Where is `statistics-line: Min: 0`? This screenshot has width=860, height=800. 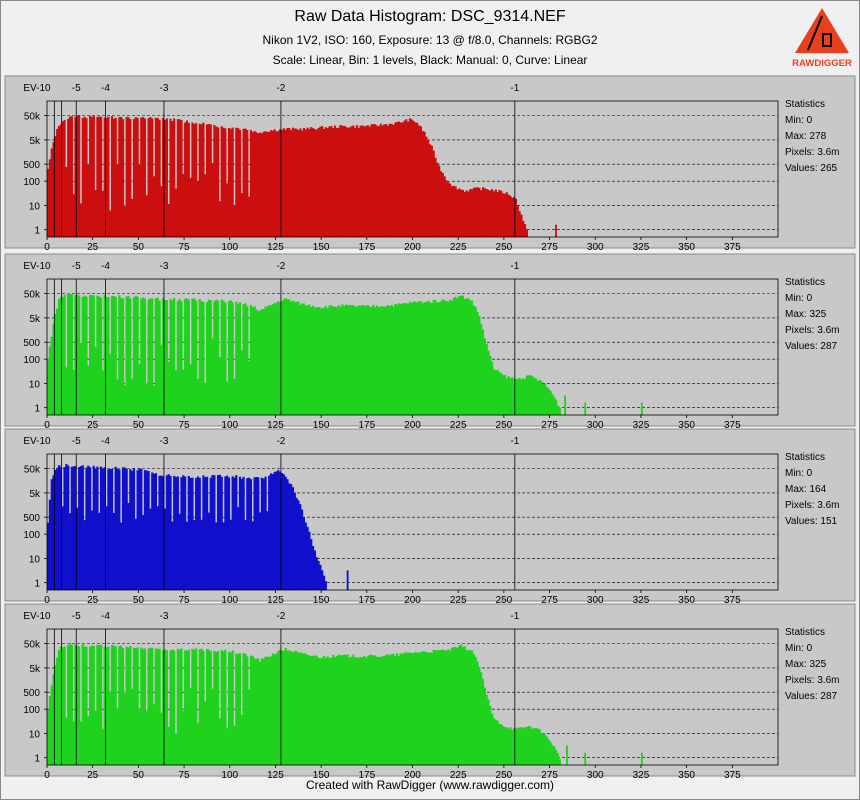
statistics-line: Min: 0 is located at coordinates (799, 648).